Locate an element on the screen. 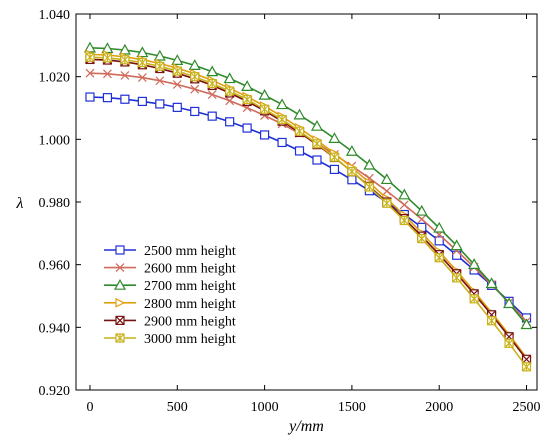 This screenshot has width=550, height=441. legend-item: 2900 mm height is located at coordinates (170, 321).